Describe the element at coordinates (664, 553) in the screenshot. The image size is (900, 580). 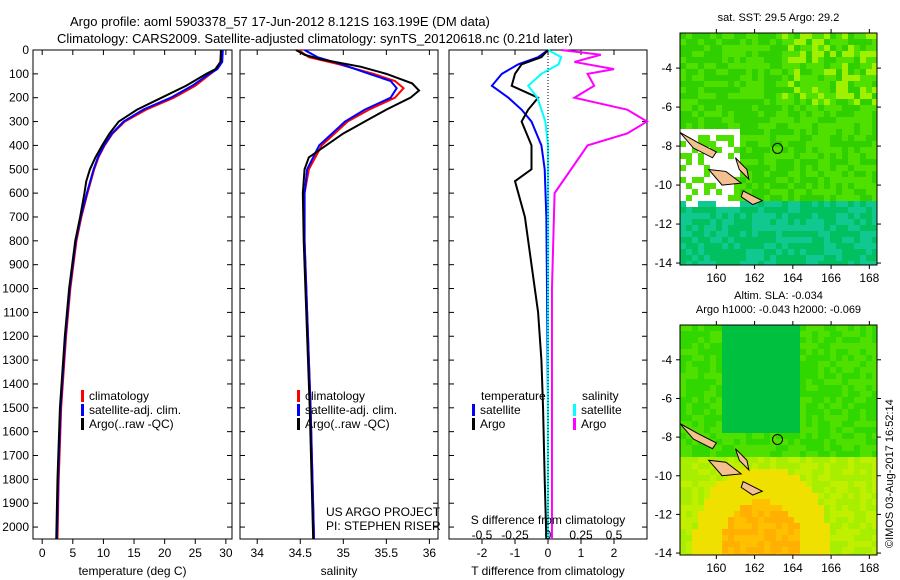
I see `y-tick-label: -14` at that location.